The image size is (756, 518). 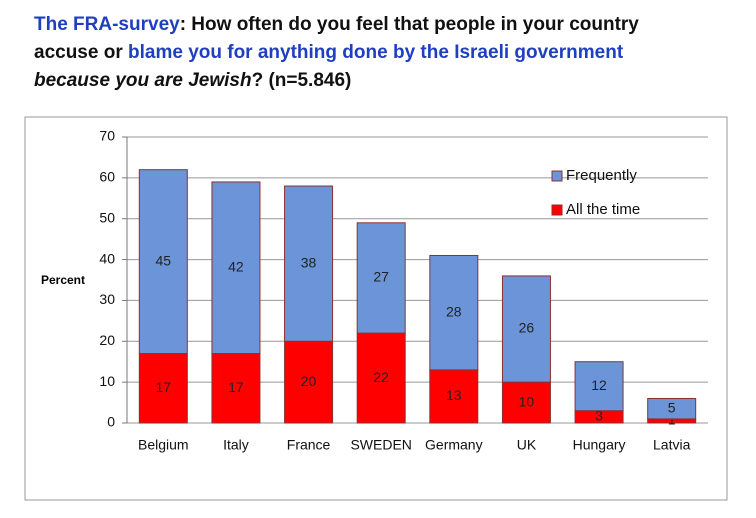 I want to click on y-tick-label: 30, so click(x=107, y=299).